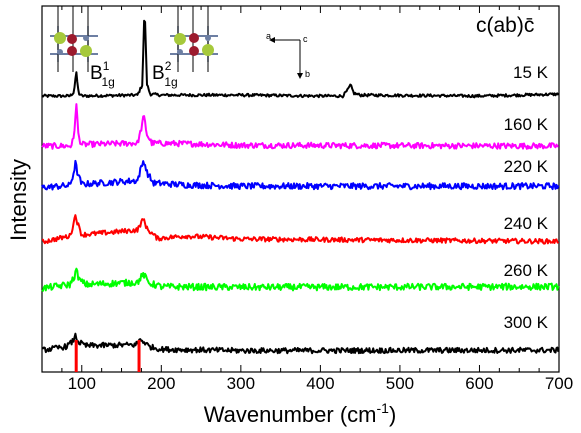 This screenshot has width=581, height=433. What do you see at coordinates (107, 356) in the screenshot?
I see `marker-lines` at bounding box center [107, 356].